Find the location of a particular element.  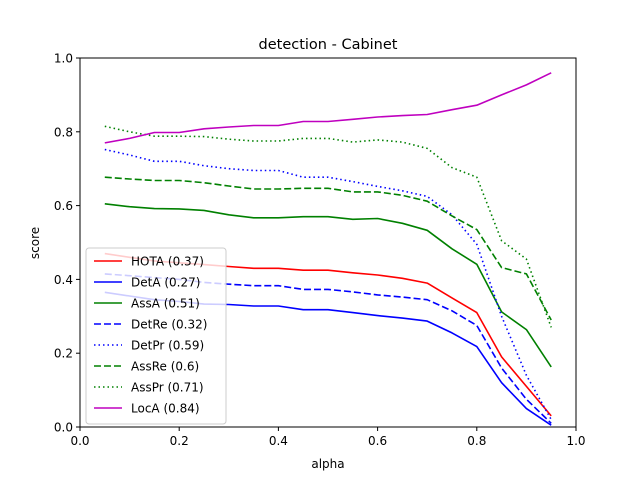

y-tick-label: 0.0 is located at coordinates (63, 428).